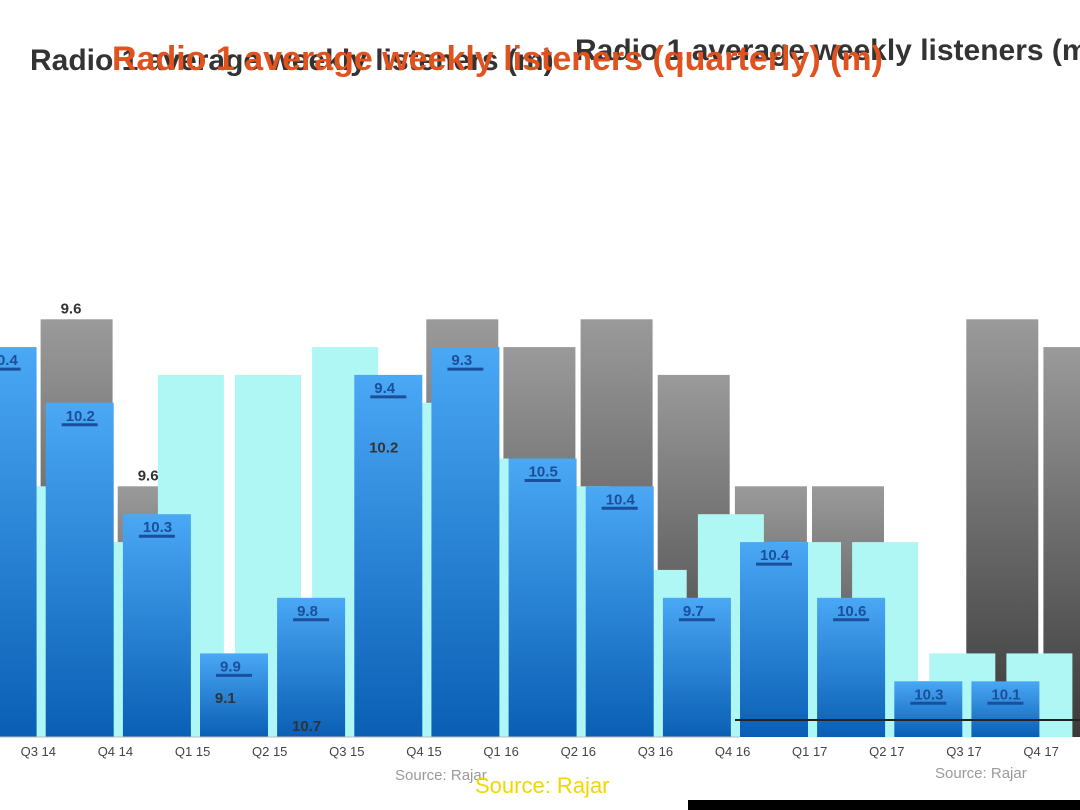 This screenshot has width=1080, height=810. What do you see at coordinates (306, 726) in the screenshot?
I see `data-label-grey-3: 10.7` at bounding box center [306, 726].